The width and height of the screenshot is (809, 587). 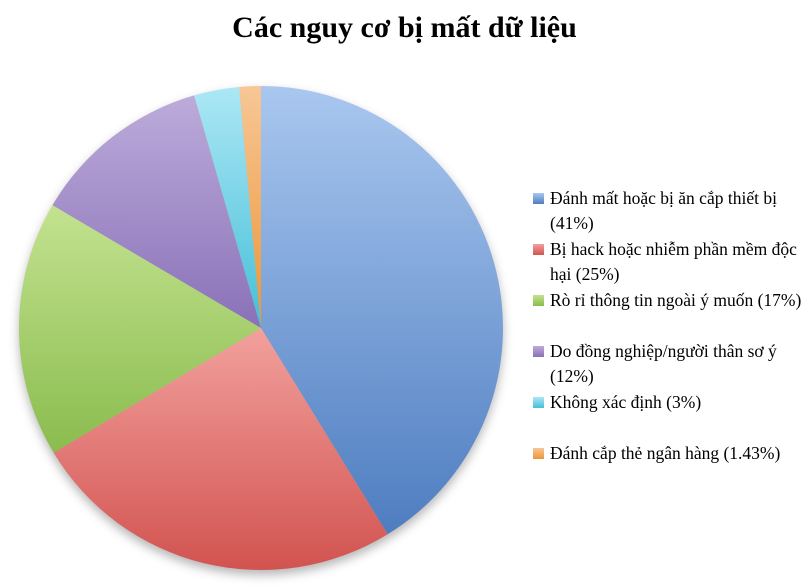 I want to click on legend-item: Rò rỉ thông tin ngoài ý muốn (17%), so click(x=671, y=313).